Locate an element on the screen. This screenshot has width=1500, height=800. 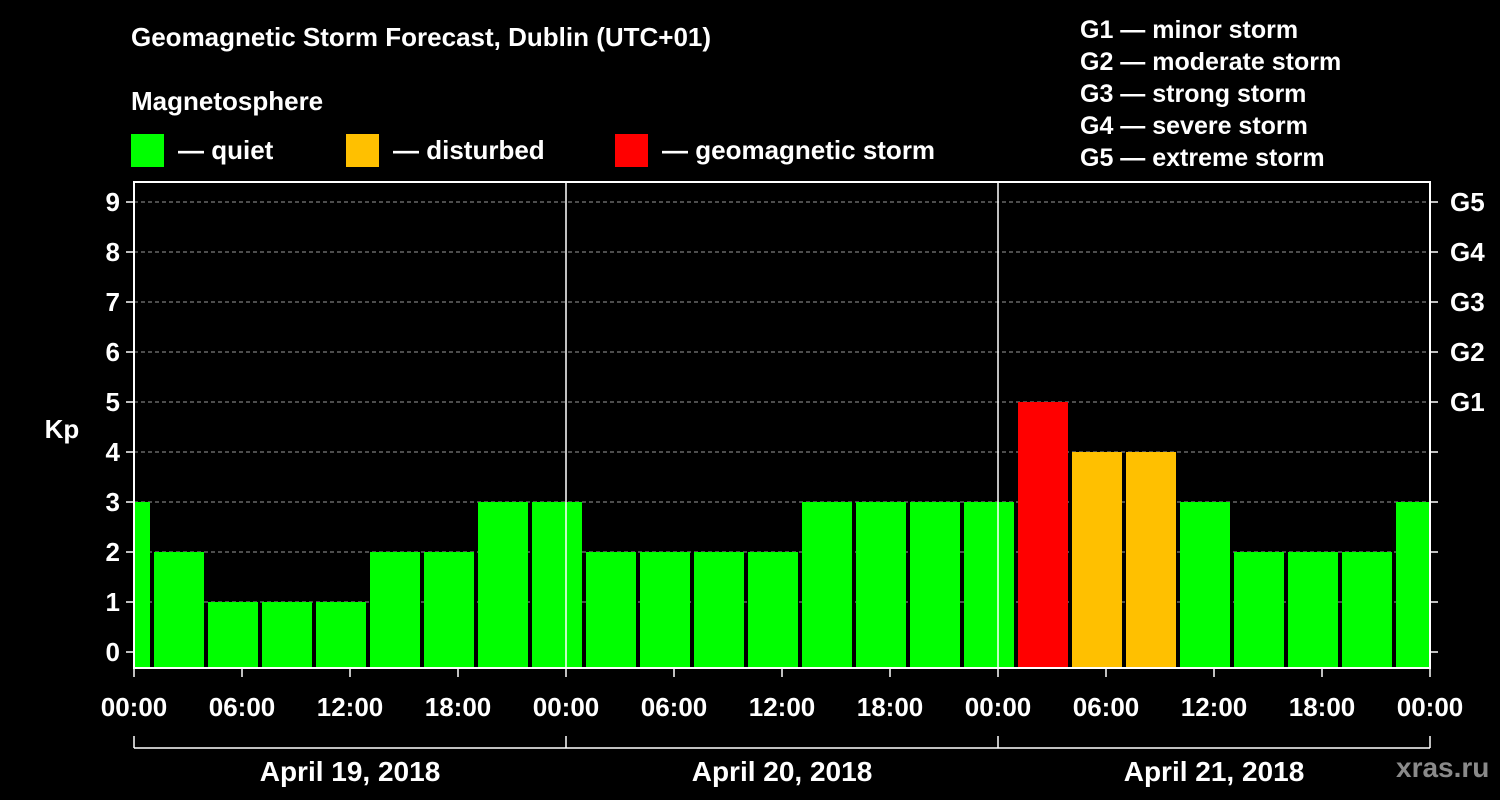
storm-scale-g5: G5 — extreme storm is located at coordinates (1202, 158).